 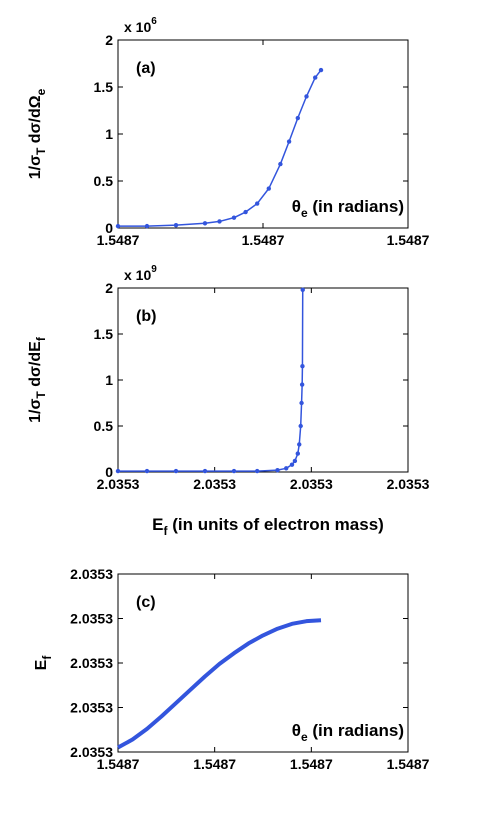 I want to click on panel-annotation: (c), so click(x=146, y=602).